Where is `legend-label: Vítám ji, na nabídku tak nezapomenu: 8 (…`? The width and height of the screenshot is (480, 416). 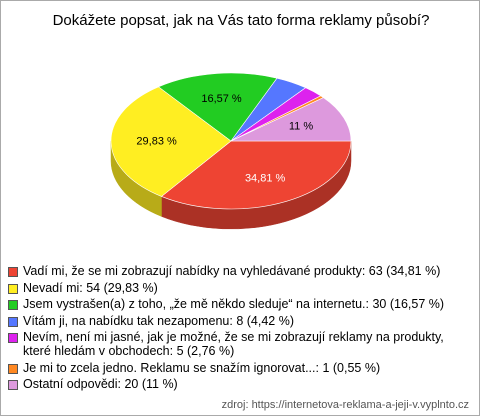
legend-label: Vítám ji, na nabídku tak nezapomenu: 8 (… is located at coordinates (158, 320).